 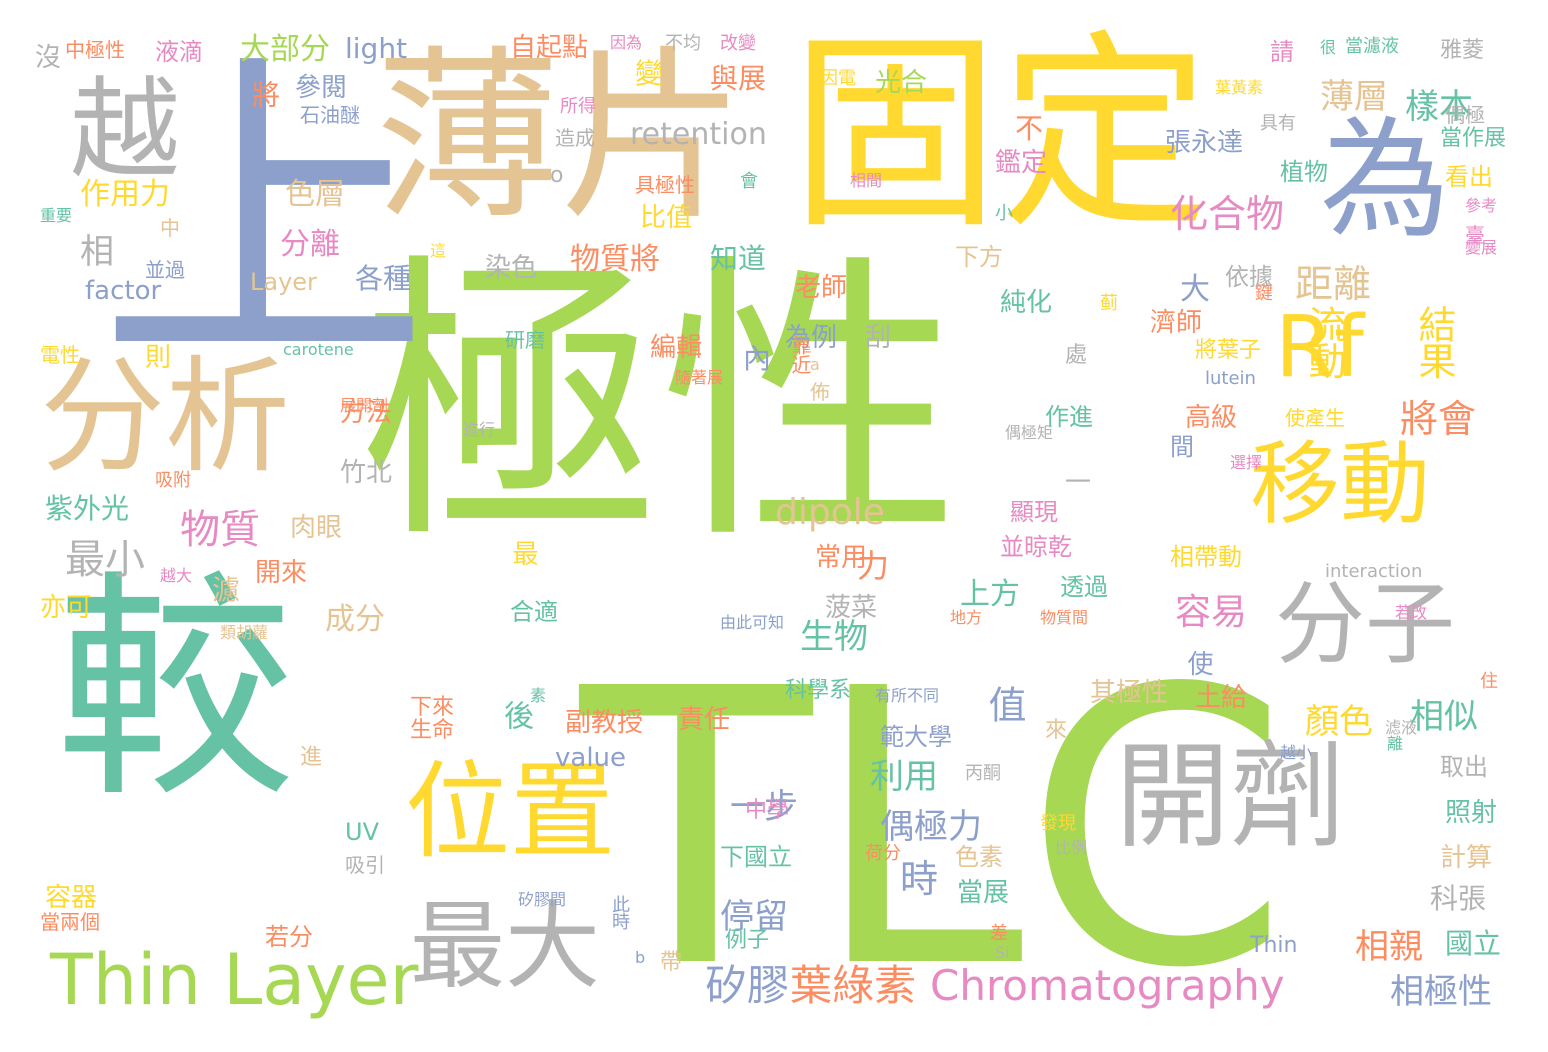 I want to click on word-26: 將會, so click(x=1438, y=419).